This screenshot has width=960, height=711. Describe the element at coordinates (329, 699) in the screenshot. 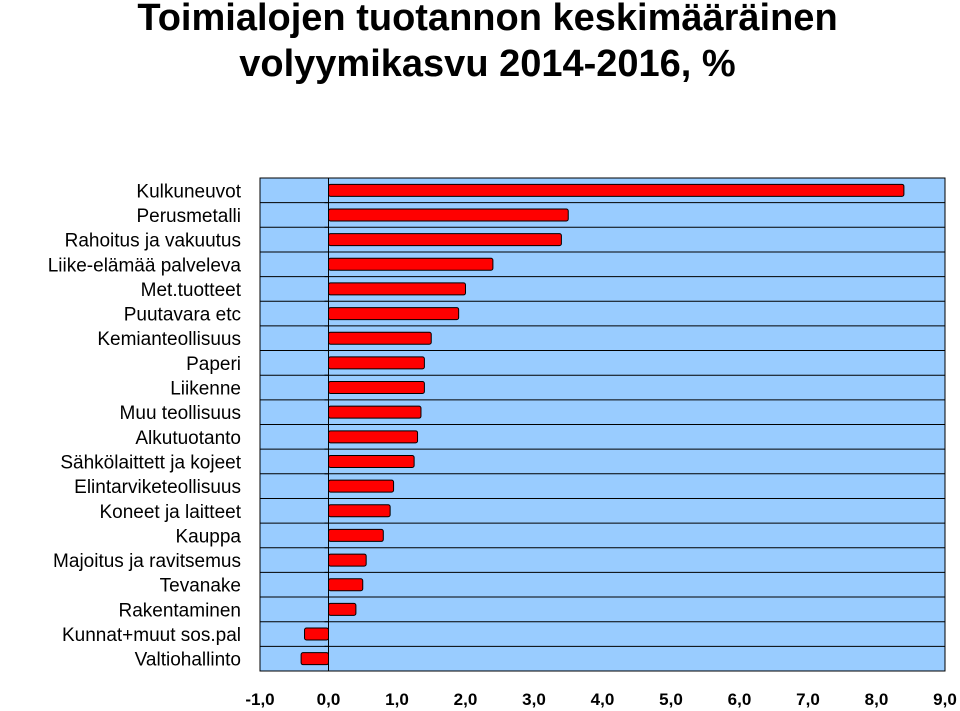

I see `x-tick-label: 0,0` at that location.